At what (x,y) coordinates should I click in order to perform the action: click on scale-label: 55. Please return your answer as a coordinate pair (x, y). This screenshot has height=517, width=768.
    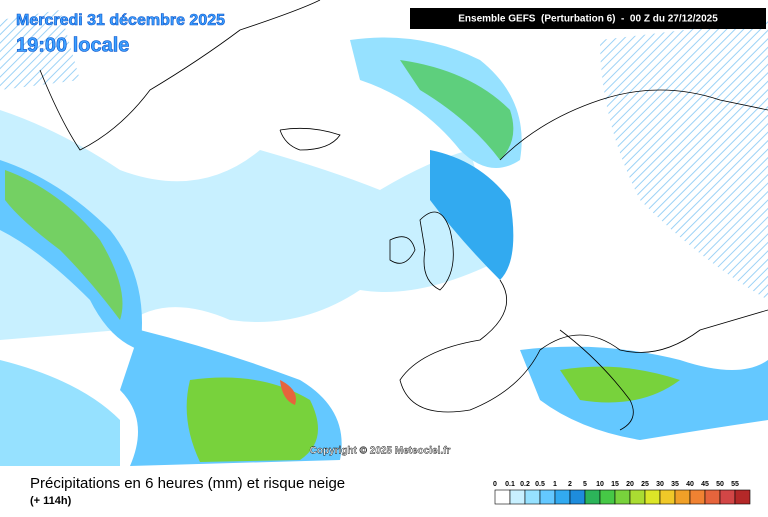
    Looking at the image, I should click on (735, 484).